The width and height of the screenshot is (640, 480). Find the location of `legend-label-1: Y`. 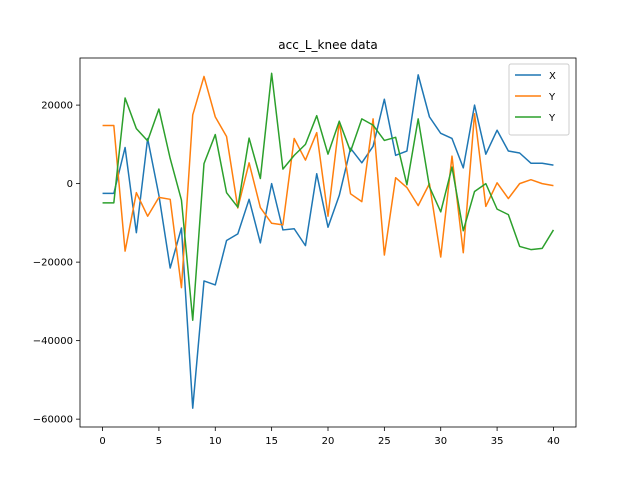

legend-label-1: Y is located at coordinates (552, 97).